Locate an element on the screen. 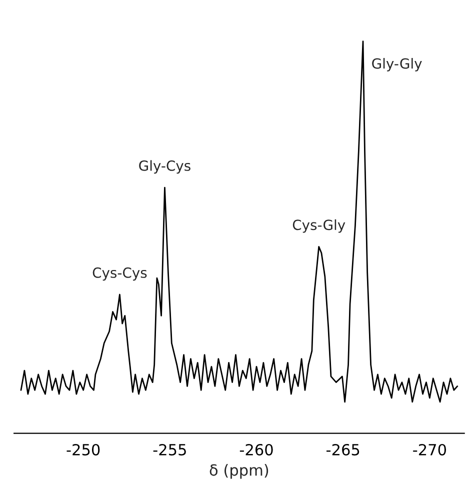 The image size is (469, 498). x-tick-label: -270 is located at coordinates (429, 450).